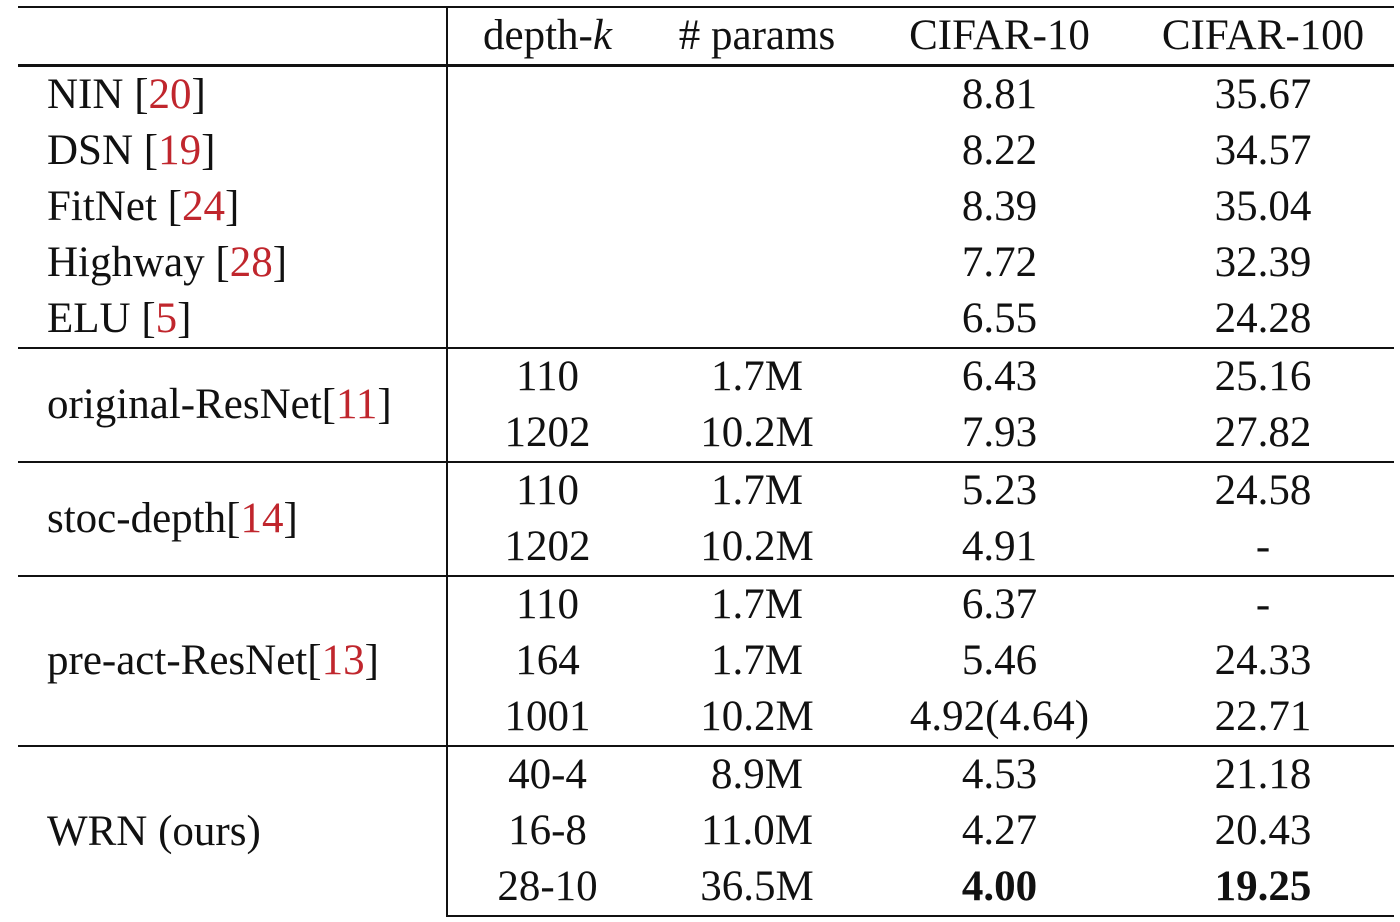  I want to click on citation-link: 19, so click(180, 150).